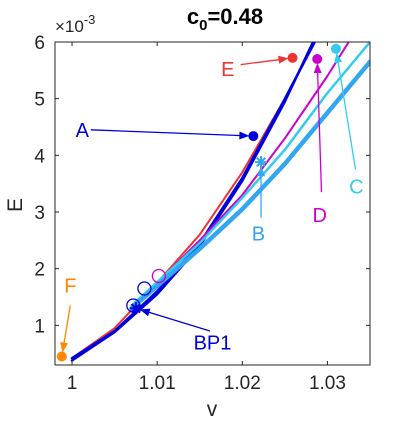 This screenshot has height=423, width=410. What do you see at coordinates (242, 383) in the screenshot?
I see `x-tick-label: 1.02` at bounding box center [242, 383].